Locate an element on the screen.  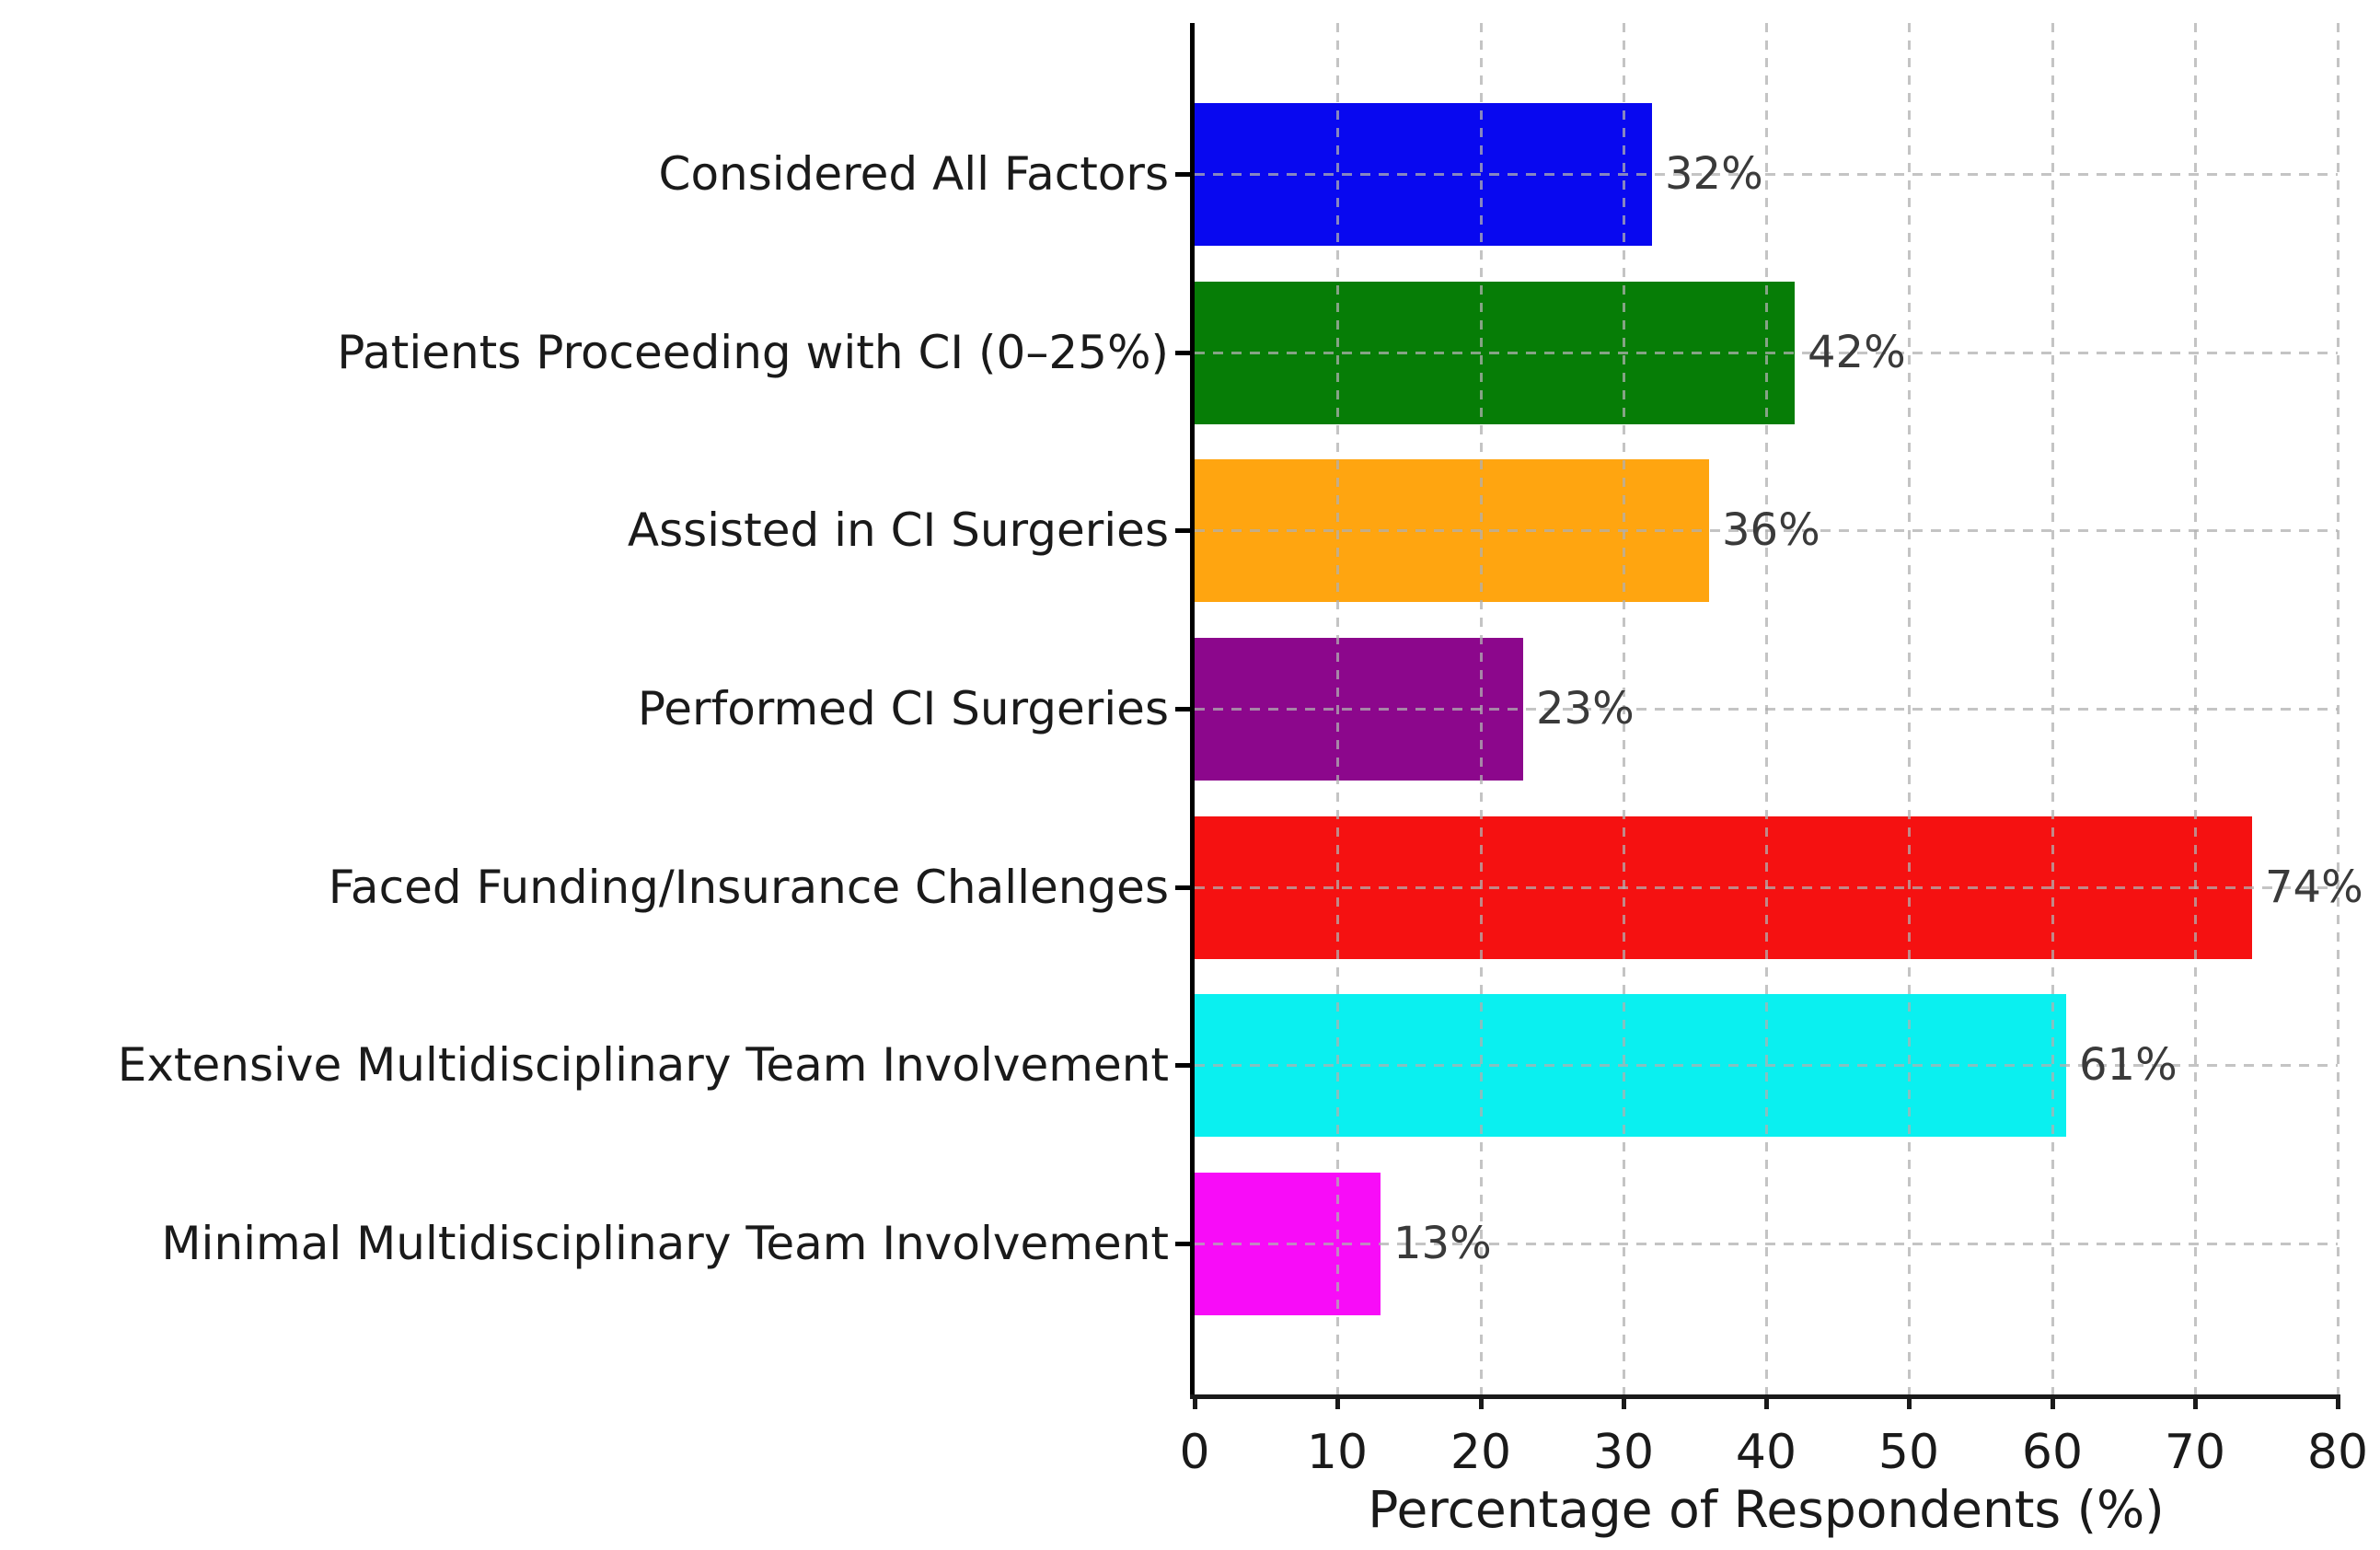
x-tick-label-20: 20 is located at coordinates (1481, 1452).